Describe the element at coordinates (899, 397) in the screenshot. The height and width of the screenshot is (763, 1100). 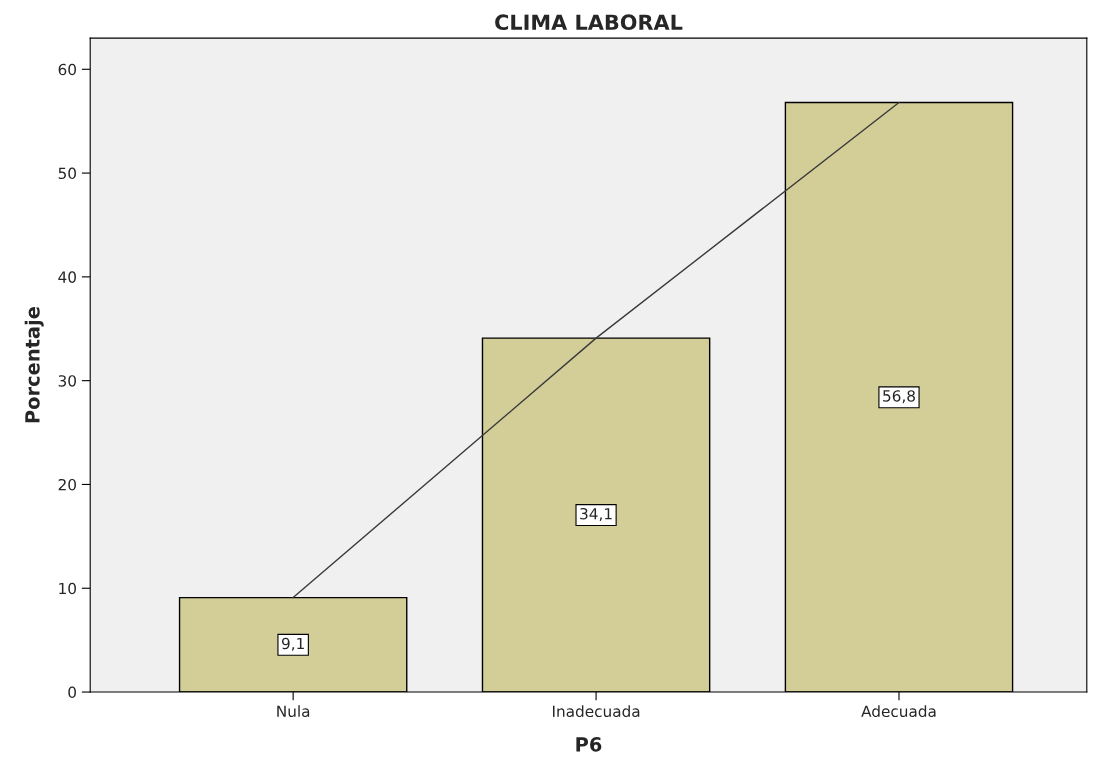
I see `data-label: 56,8` at that location.